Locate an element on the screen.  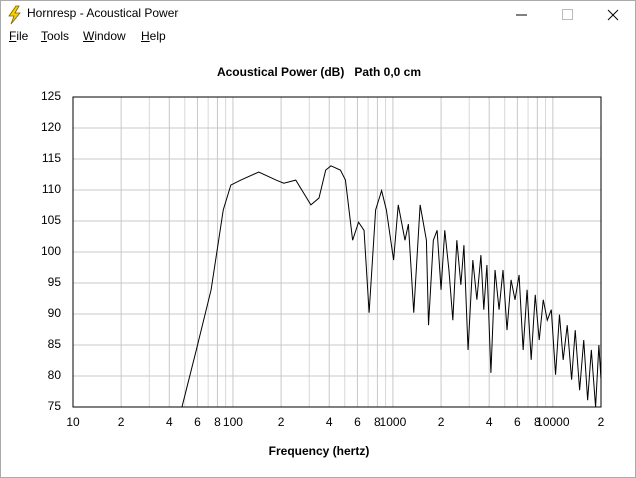
y-tick-label: 80 is located at coordinates (55, 375).